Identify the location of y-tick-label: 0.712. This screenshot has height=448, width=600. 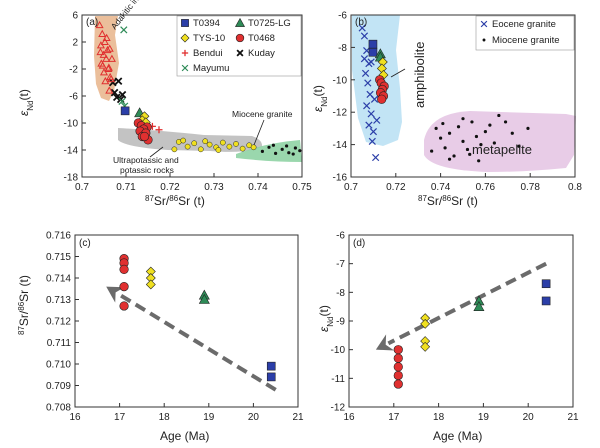
(58, 322).